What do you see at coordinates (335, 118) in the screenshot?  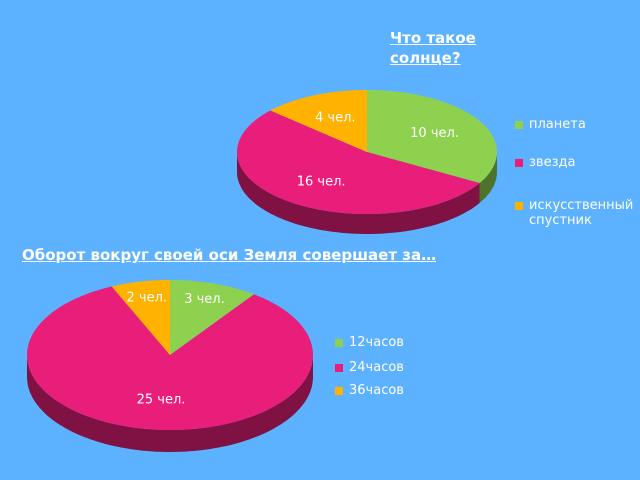 I see `data-label: 4 чел.` at bounding box center [335, 118].